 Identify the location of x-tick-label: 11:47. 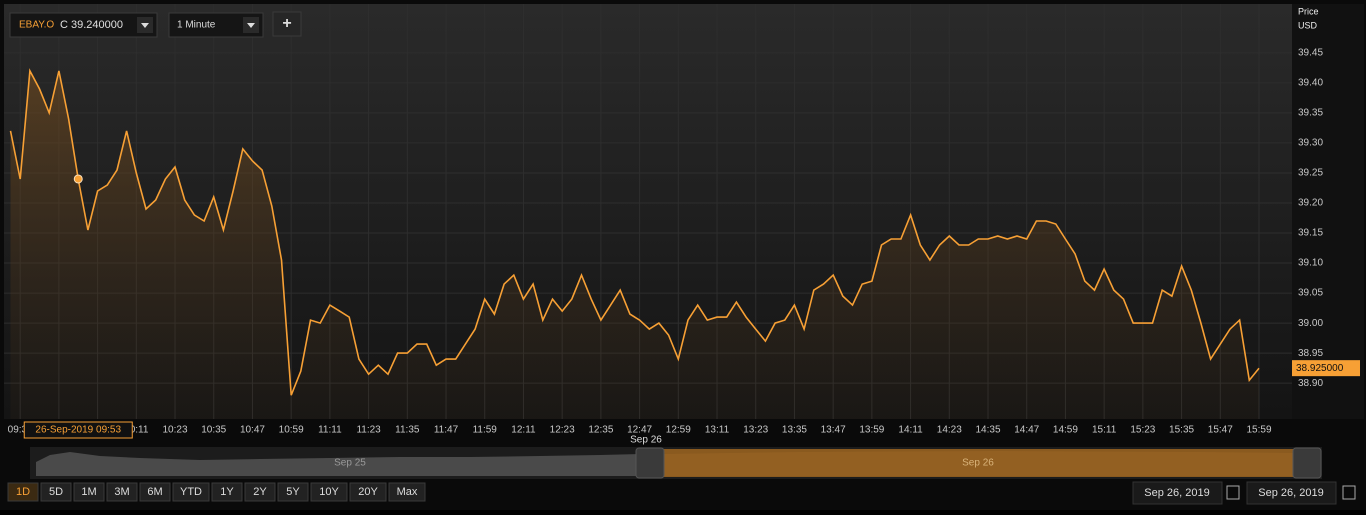
(446, 430).